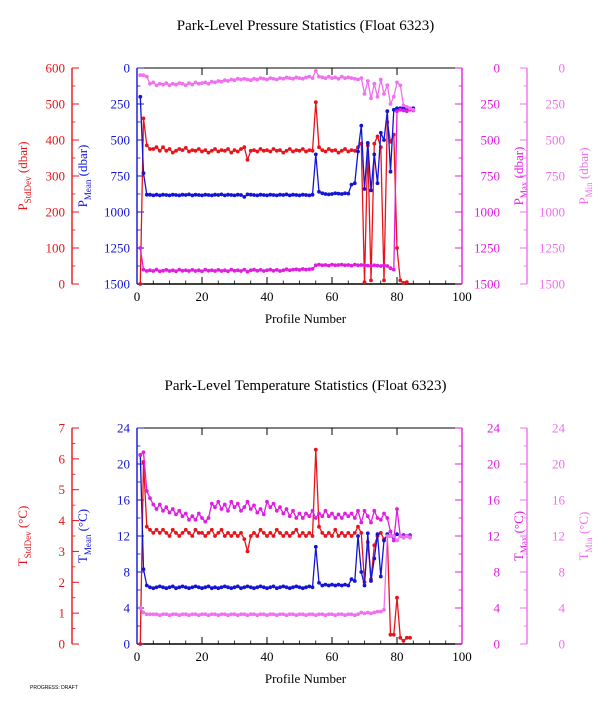 The image size is (609, 706). What do you see at coordinates (62, 458) in the screenshot?
I see `y-tick-label: 6` at bounding box center [62, 458].